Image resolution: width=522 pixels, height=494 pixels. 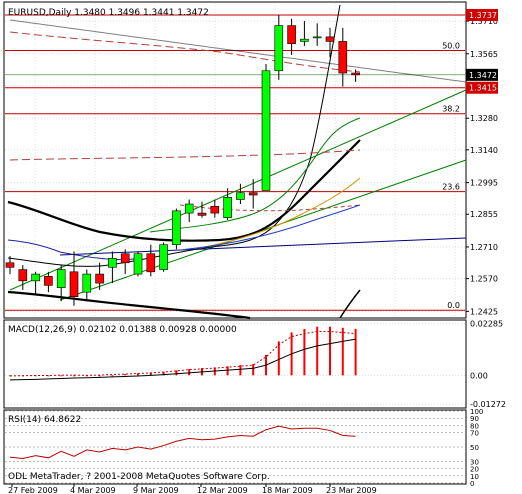 I want to click on rsi-tick-label: 10, so click(x=474, y=477).